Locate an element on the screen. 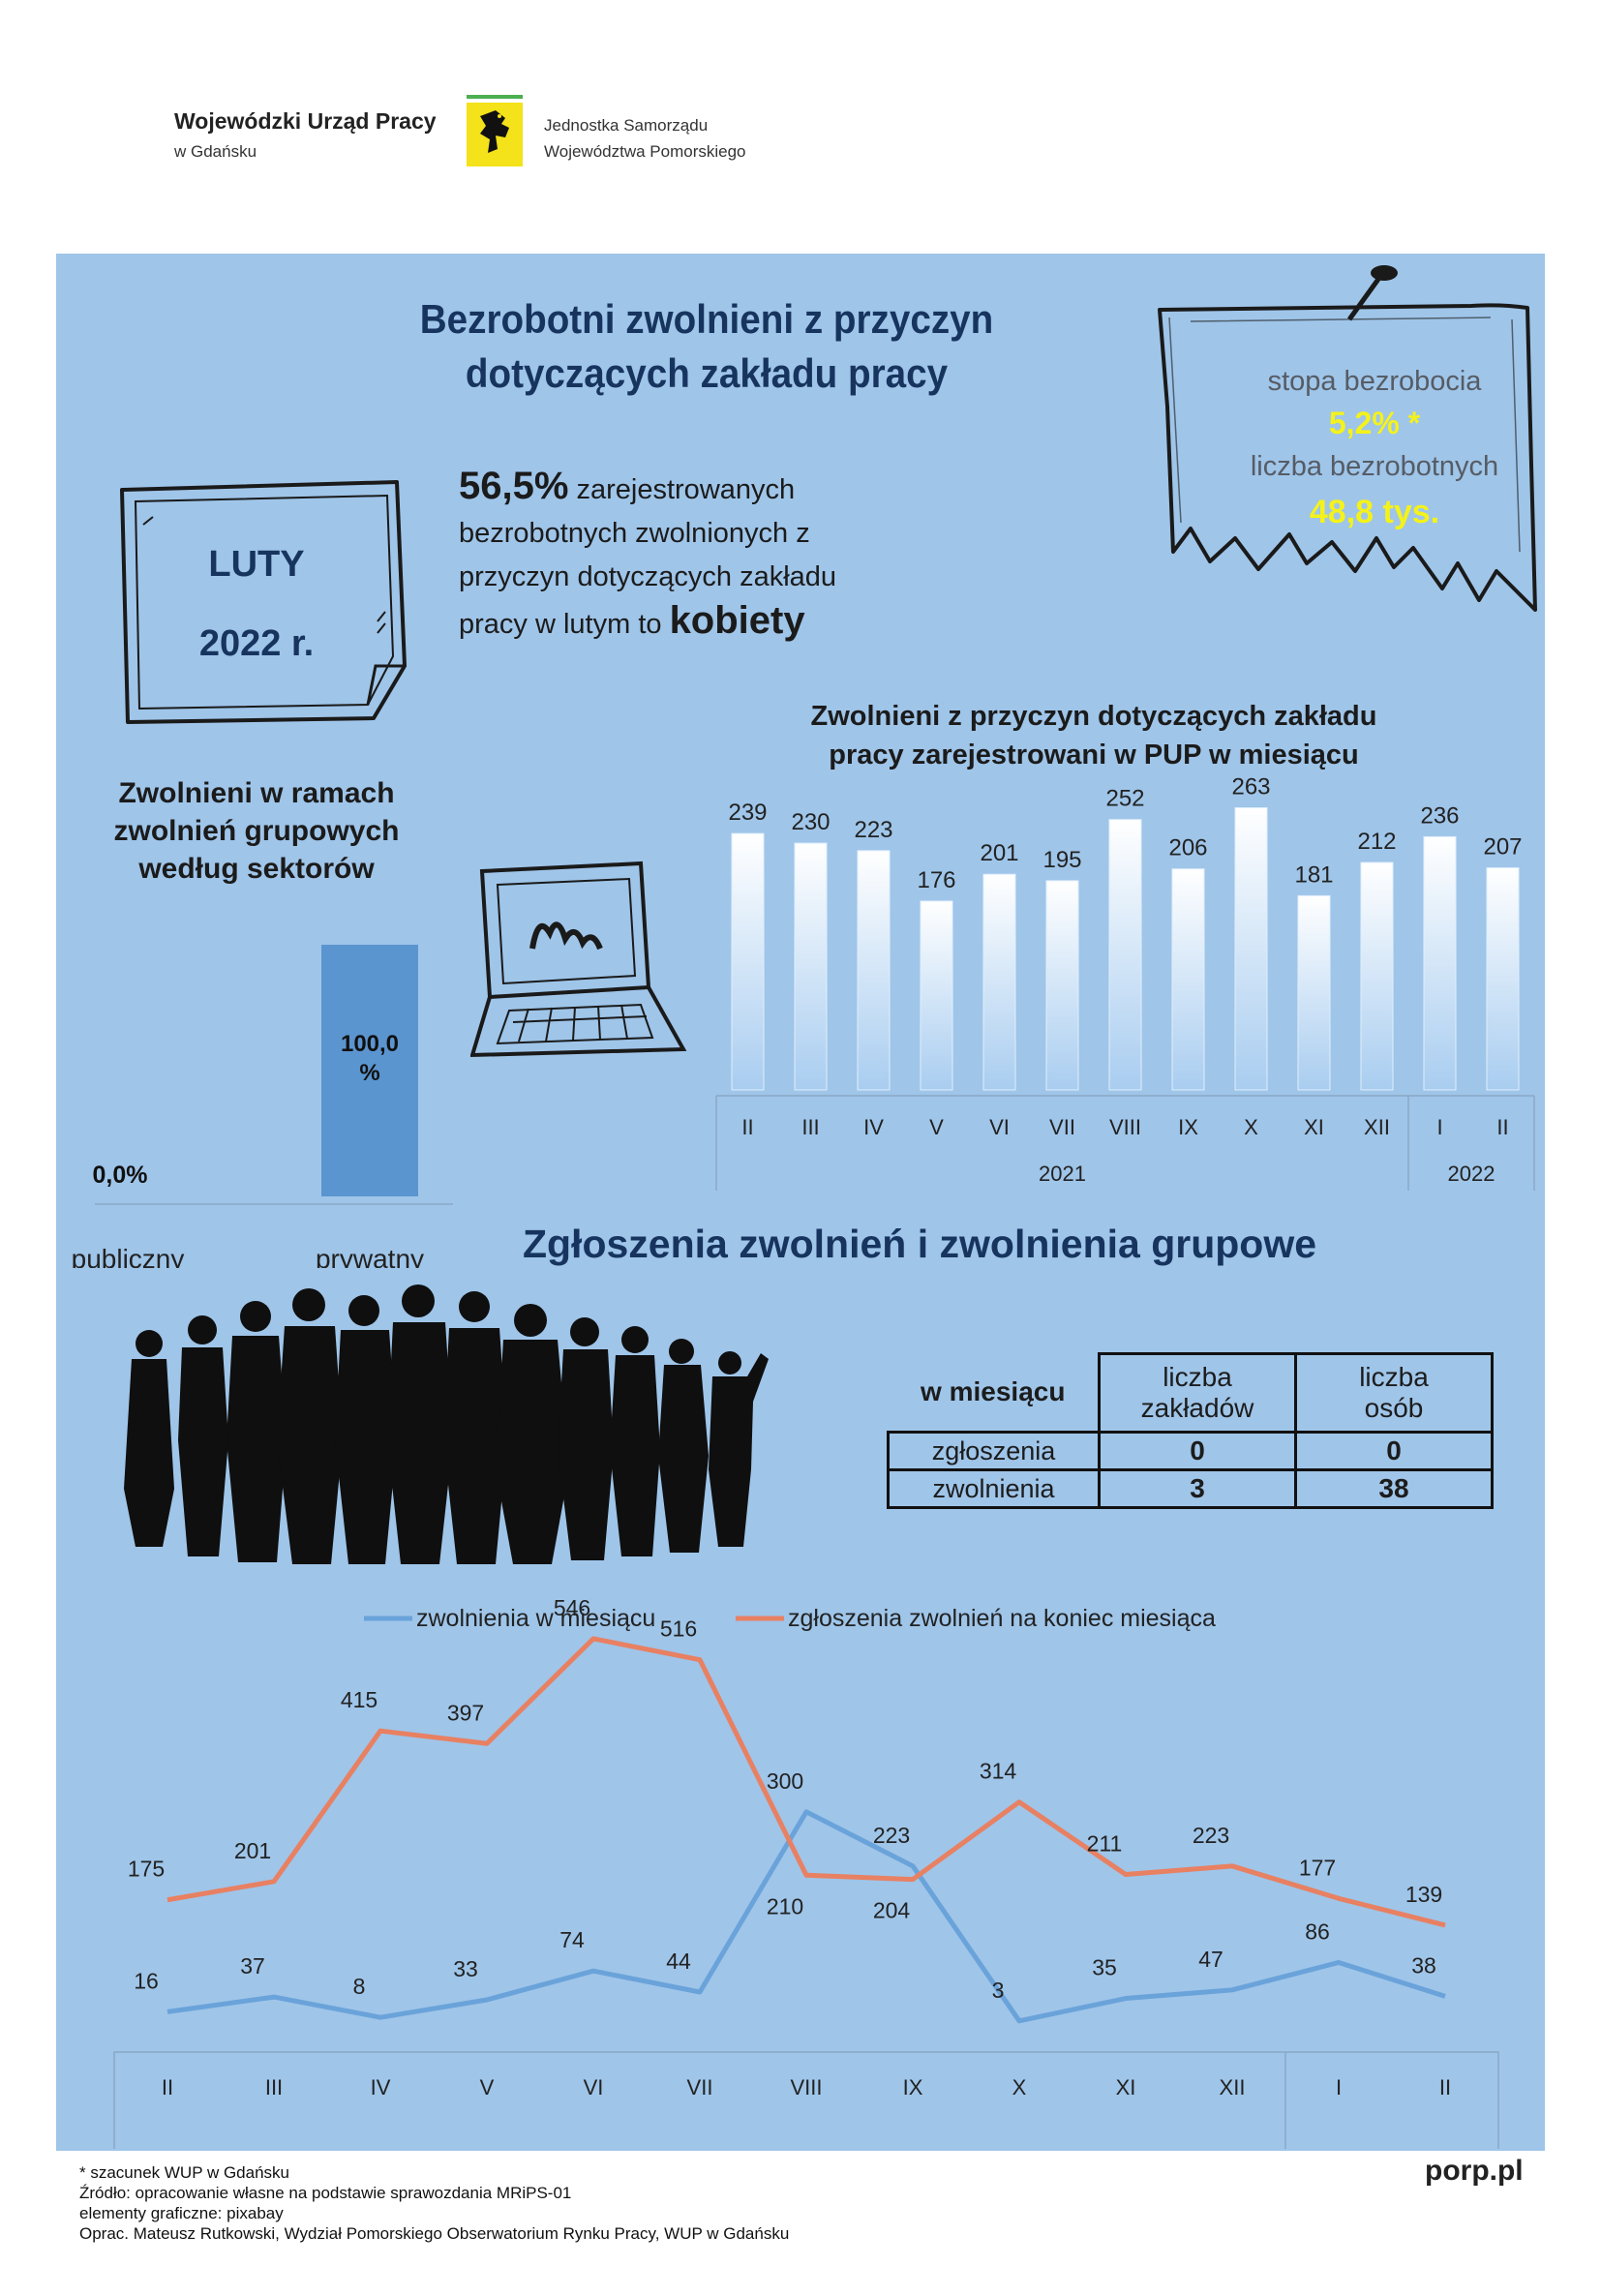 This screenshot has height=2296, width=1601. brand-link: porp.pl is located at coordinates (1474, 2171).